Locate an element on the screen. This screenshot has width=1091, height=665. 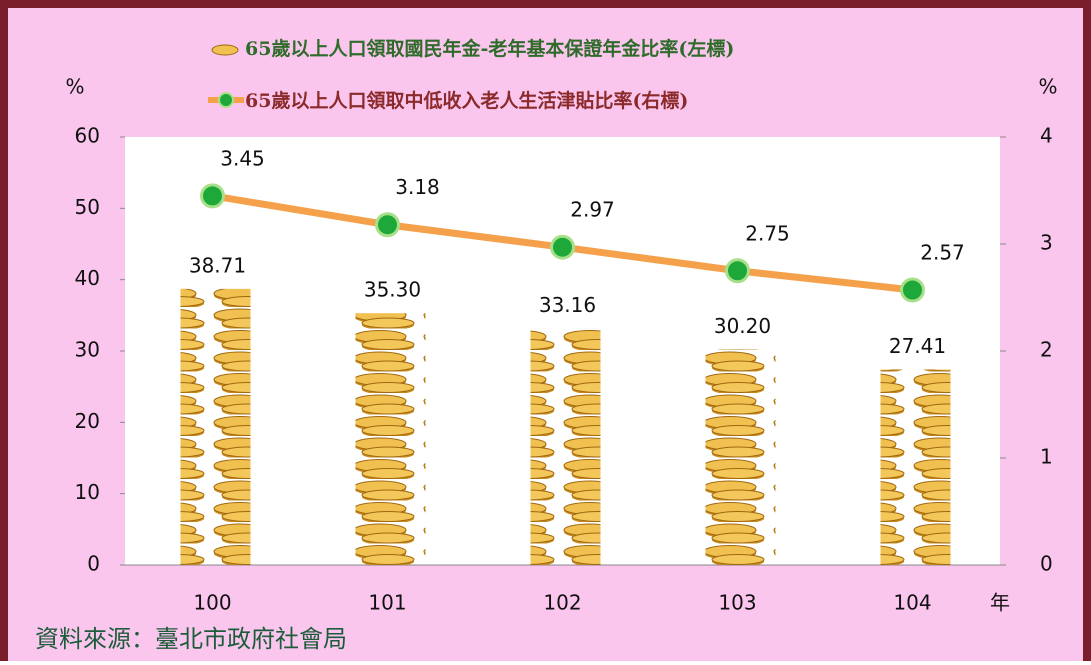
y-tick-label: 50 is located at coordinates (87, 207).